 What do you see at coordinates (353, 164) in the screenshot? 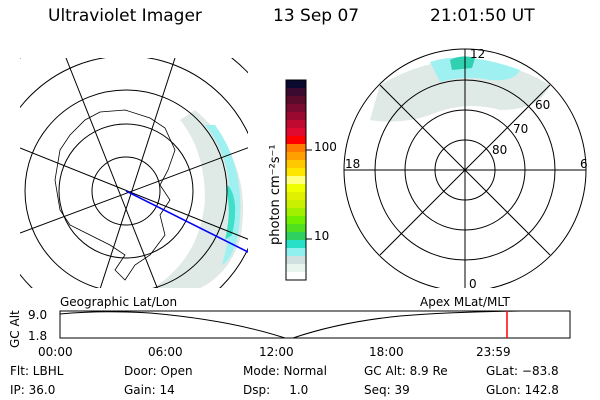
I see `mlt-label-18: 18` at bounding box center [353, 164].